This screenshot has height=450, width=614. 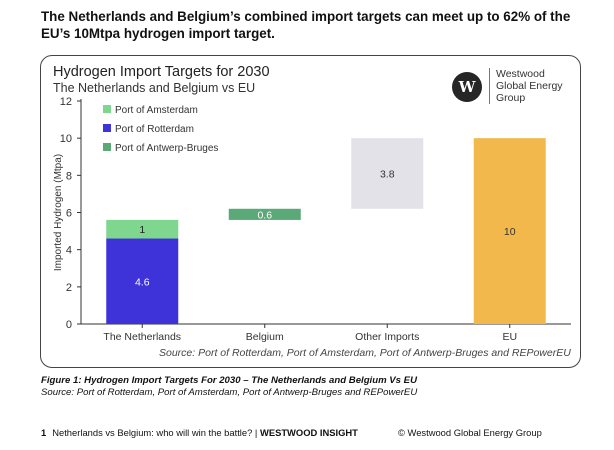 I want to click on brand-name: Westwood Global Energy Group, so click(x=536, y=86).